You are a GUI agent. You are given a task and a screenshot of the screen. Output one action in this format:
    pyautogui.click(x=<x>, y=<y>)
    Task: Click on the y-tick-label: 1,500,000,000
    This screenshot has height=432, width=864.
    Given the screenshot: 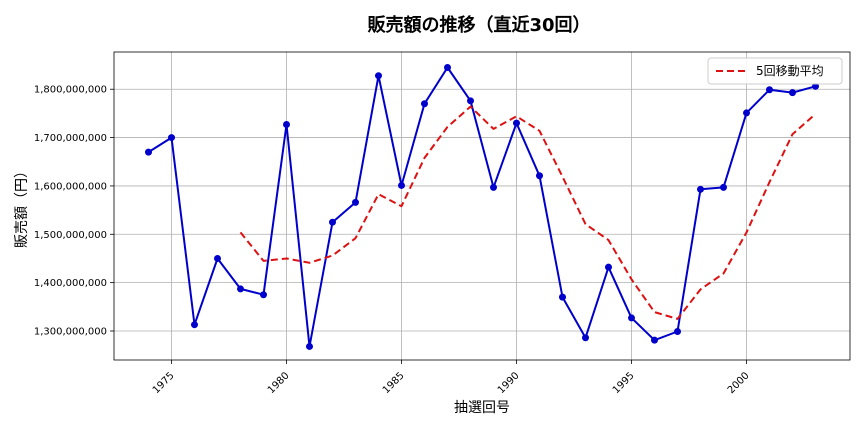 What is the action you would take?
    pyautogui.click(x=70, y=235)
    